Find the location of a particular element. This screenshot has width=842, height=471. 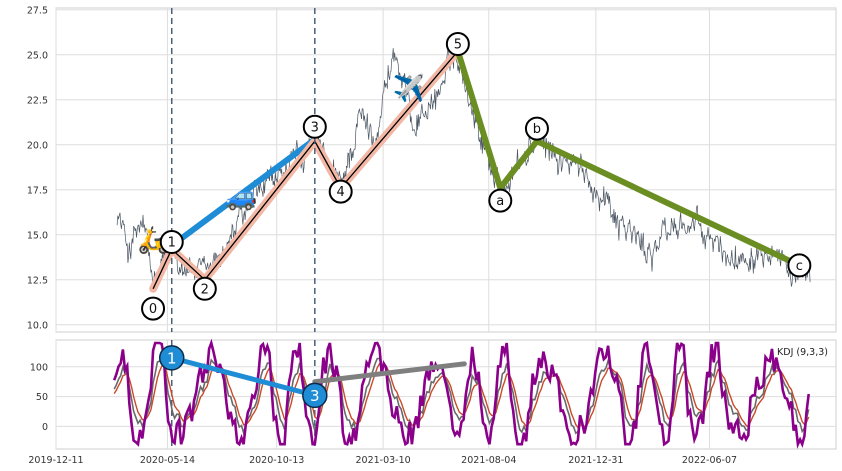

wave-label: 5 is located at coordinates (458, 45).